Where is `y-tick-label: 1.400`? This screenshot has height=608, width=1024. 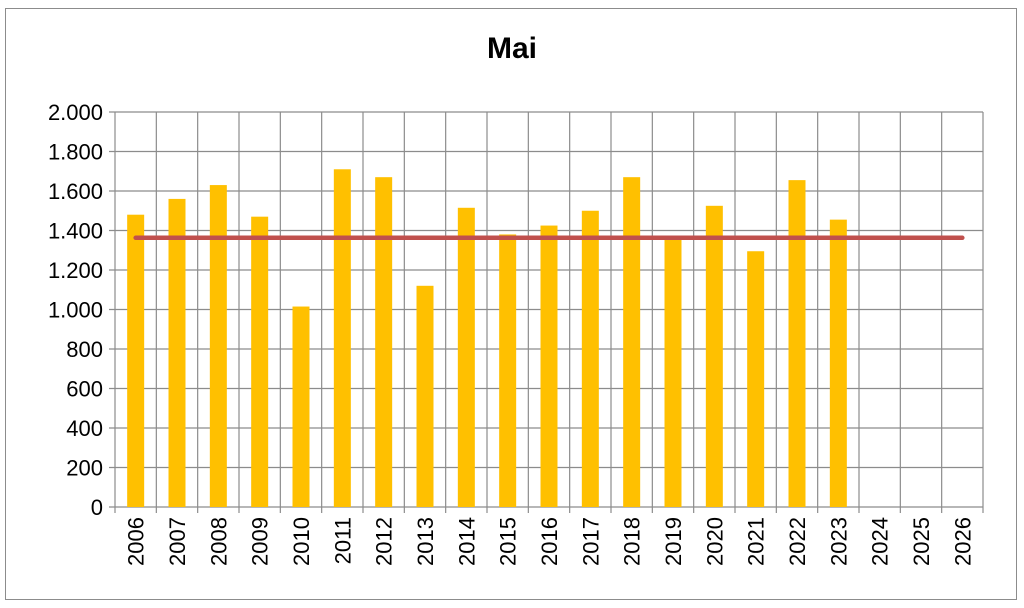 y-tick-label: 1.400 is located at coordinates (75, 231).